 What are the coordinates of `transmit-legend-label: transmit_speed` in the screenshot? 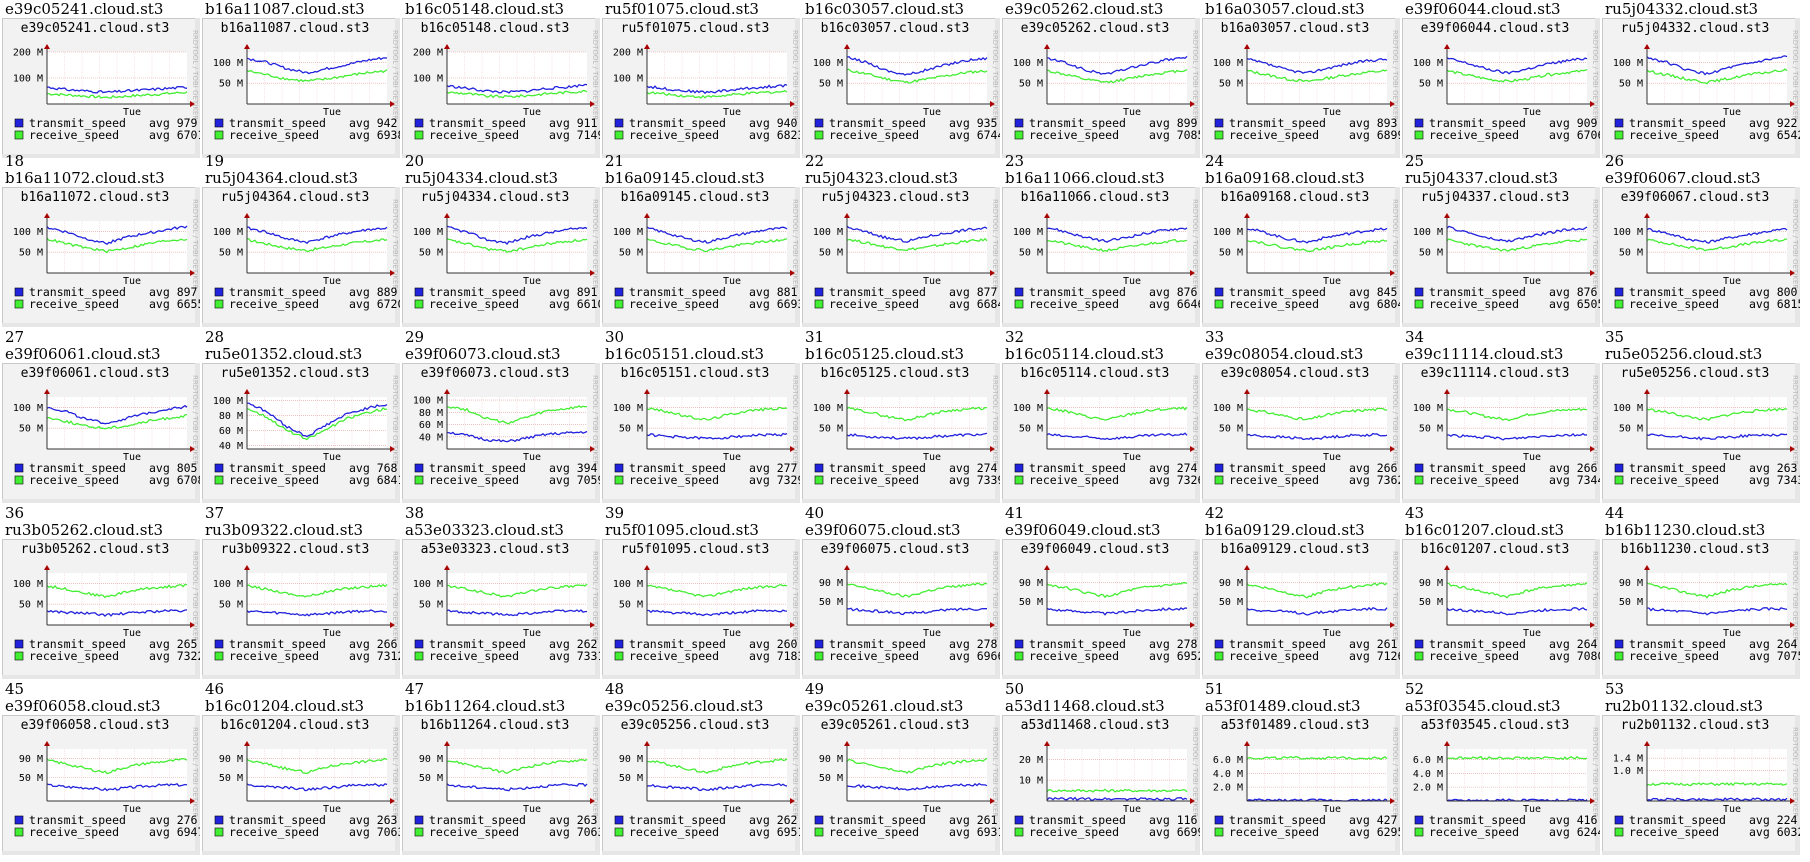 It's located at (277, 820).